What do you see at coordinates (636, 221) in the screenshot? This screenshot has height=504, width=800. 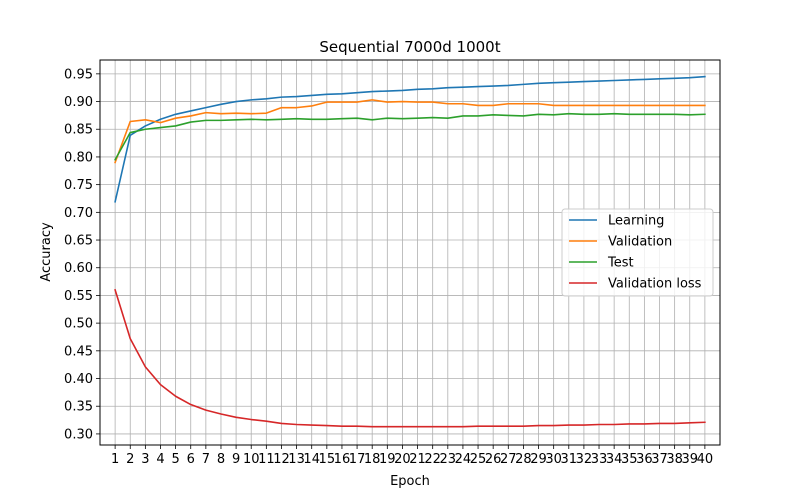 I see `legend-label-learning: Learning` at bounding box center [636, 221].